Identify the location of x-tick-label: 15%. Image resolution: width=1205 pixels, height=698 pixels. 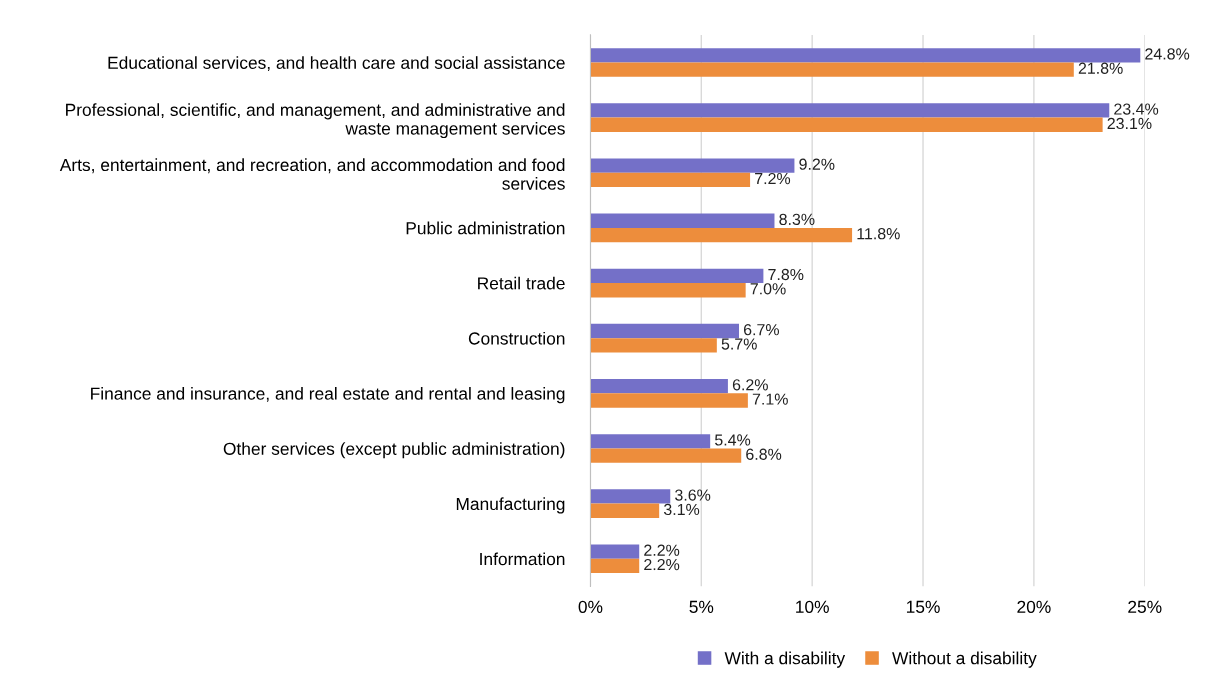
(923, 606).